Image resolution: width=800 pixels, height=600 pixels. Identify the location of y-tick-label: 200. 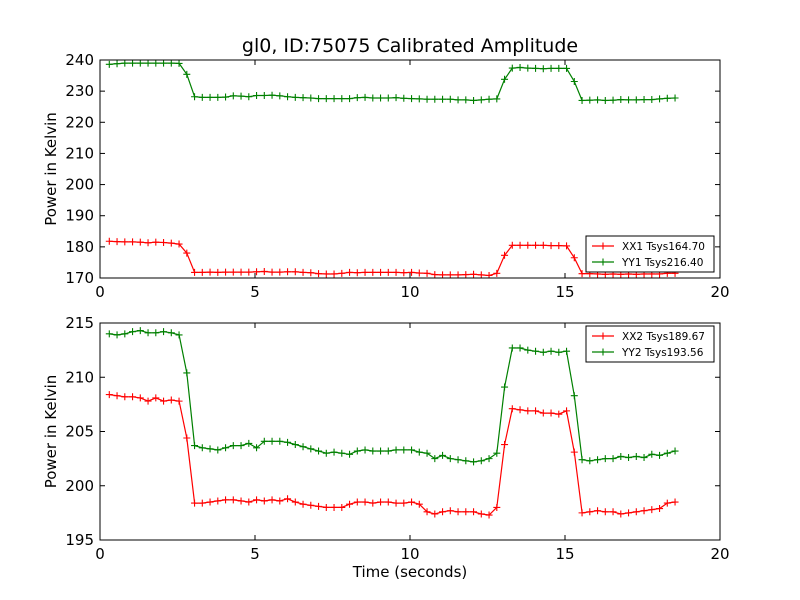
(79, 185).